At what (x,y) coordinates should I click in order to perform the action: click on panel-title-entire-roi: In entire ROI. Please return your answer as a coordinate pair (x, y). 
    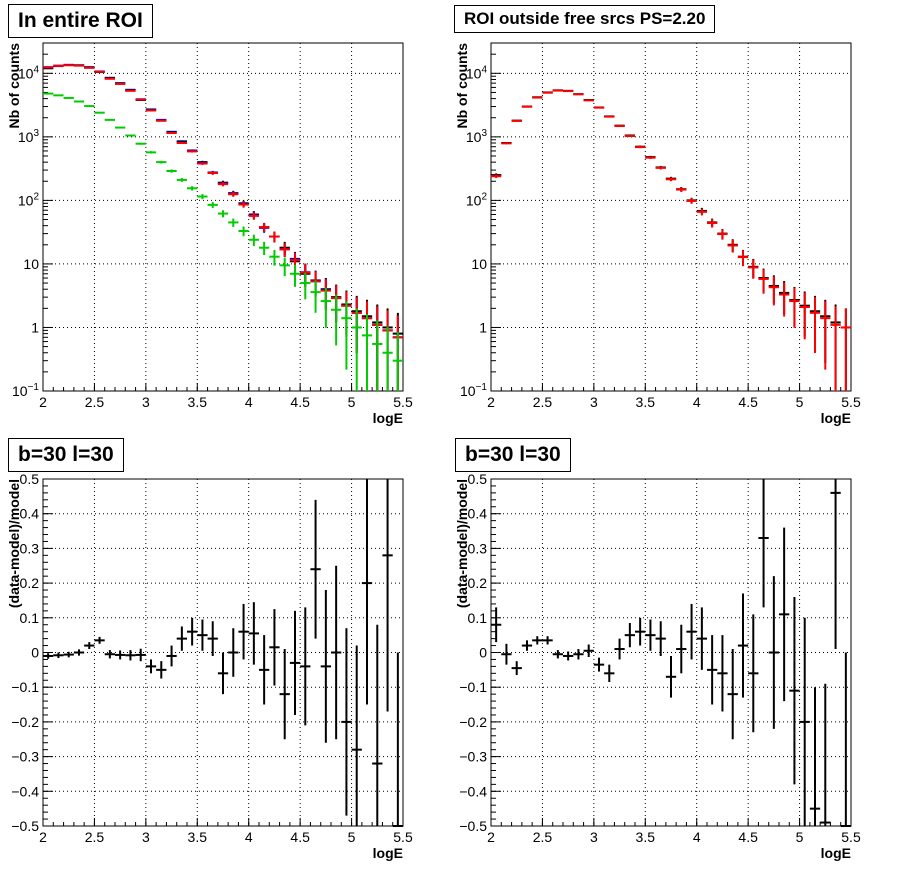
    Looking at the image, I should click on (80, 21).